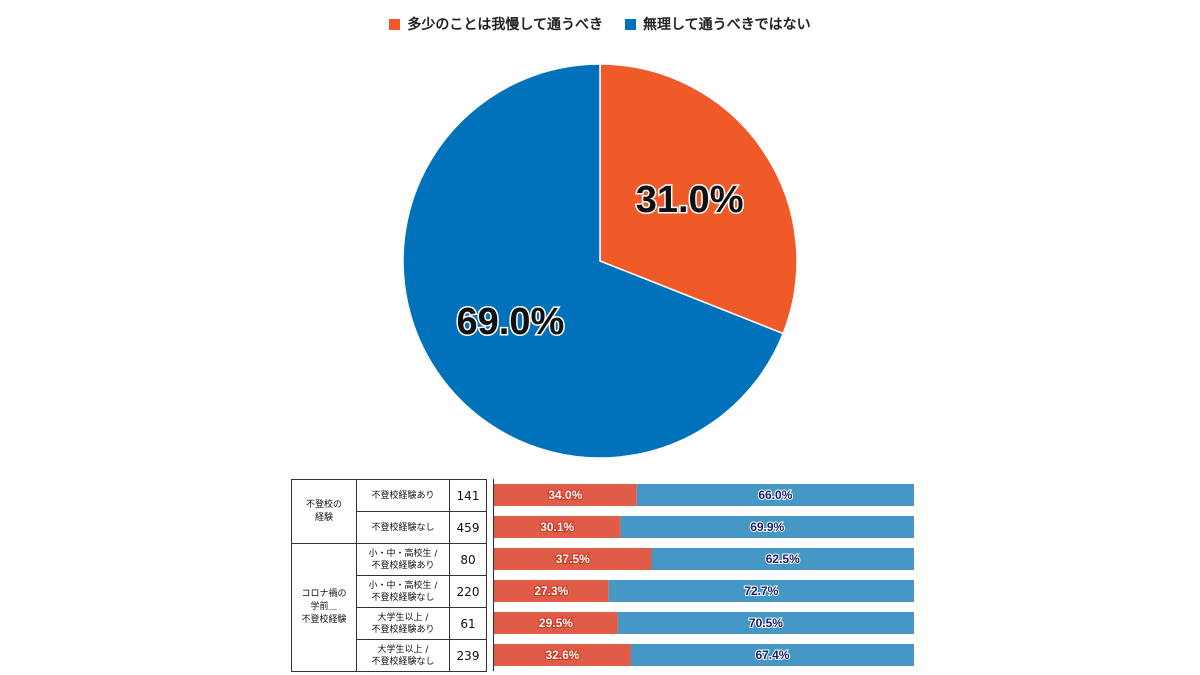  I want to click on row-label-3: 小・中・高校生 / 不登校経験なし, so click(403, 591).